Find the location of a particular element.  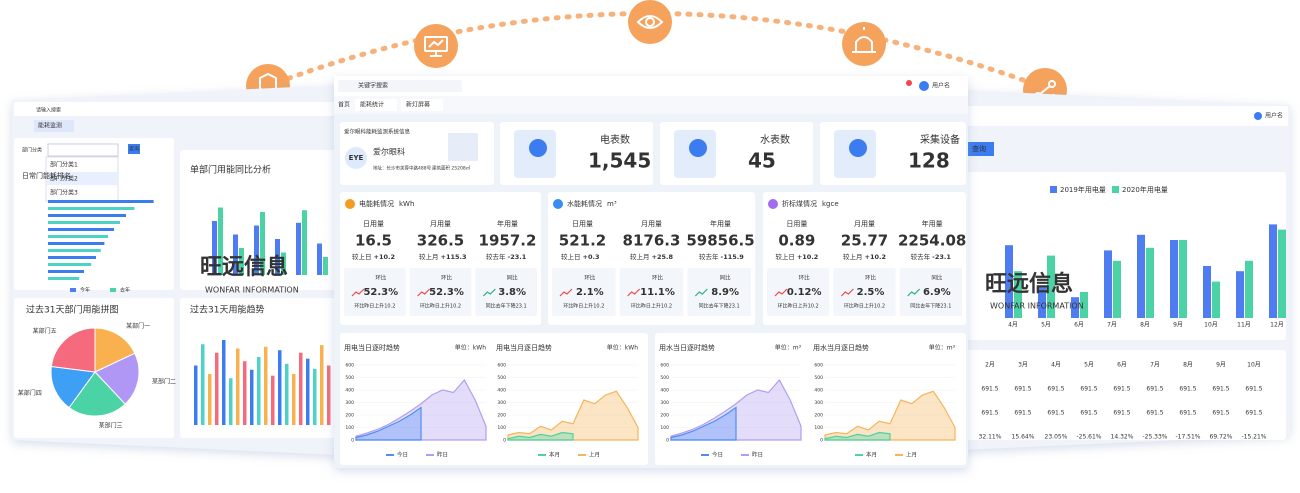

stat-value: 8176.3 is located at coordinates (652, 241).